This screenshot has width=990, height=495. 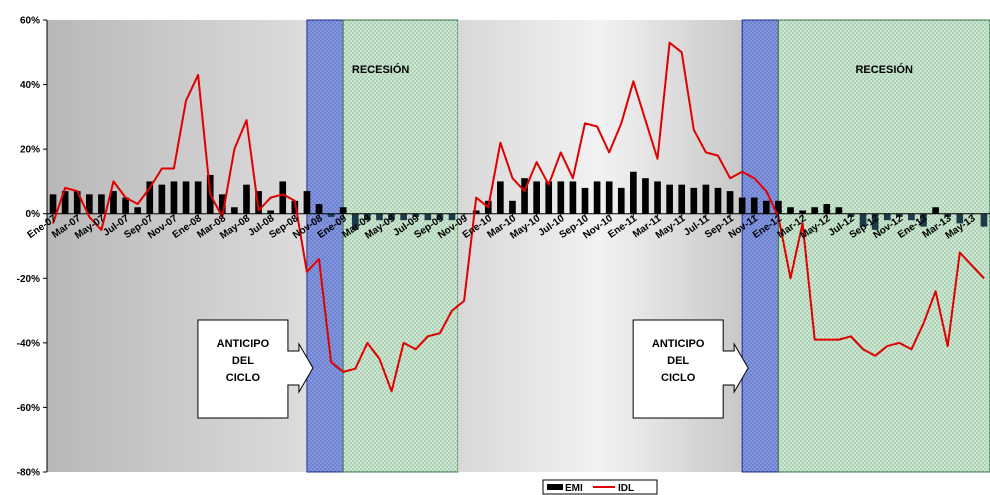 I want to click on y-tick-label: -20%, so click(x=28, y=279).